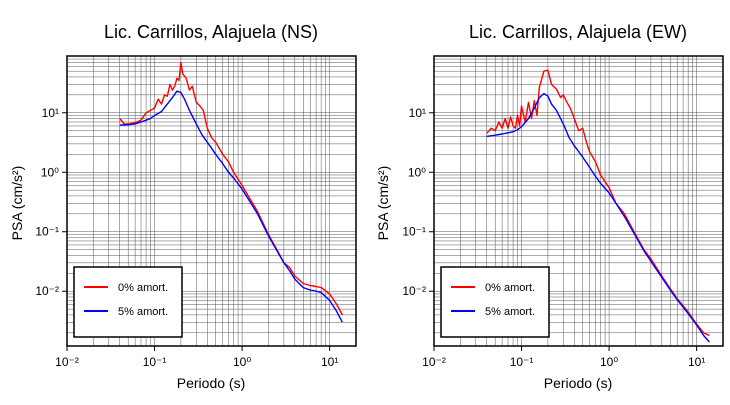 This screenshot has height=405, width=730. Describe the element at coordinates (578, 32) in the screenshot. I see `chart-title: Lic. Carrillos, Alajuela (EW)` at that location.